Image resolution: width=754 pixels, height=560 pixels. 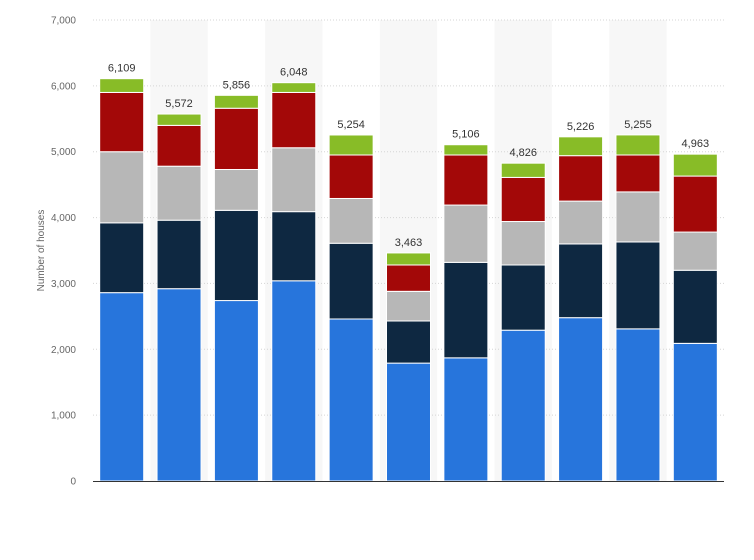 What do you see at coordinates (41, 251) in the screenshot?
I see `y-axis-title: Number of houses` at bounding box center [41, 251].